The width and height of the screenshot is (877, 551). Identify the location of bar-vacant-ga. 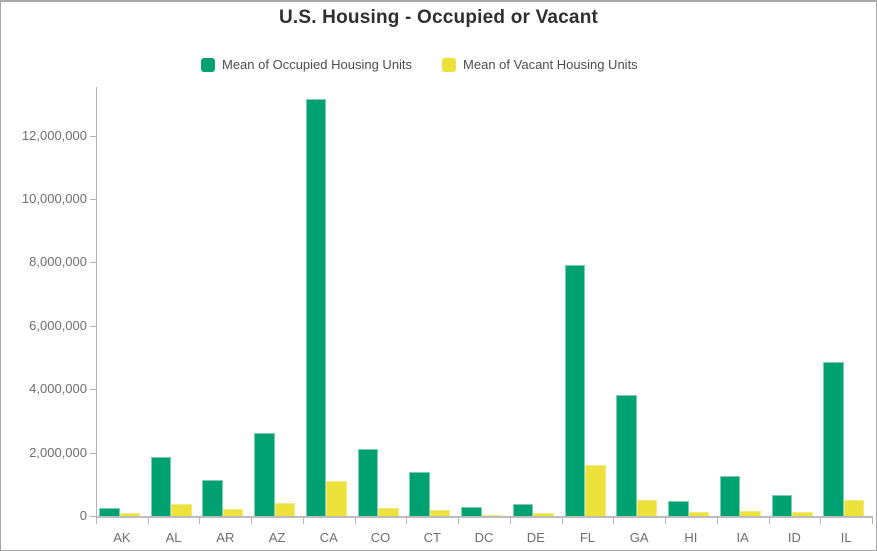
(647, 508).